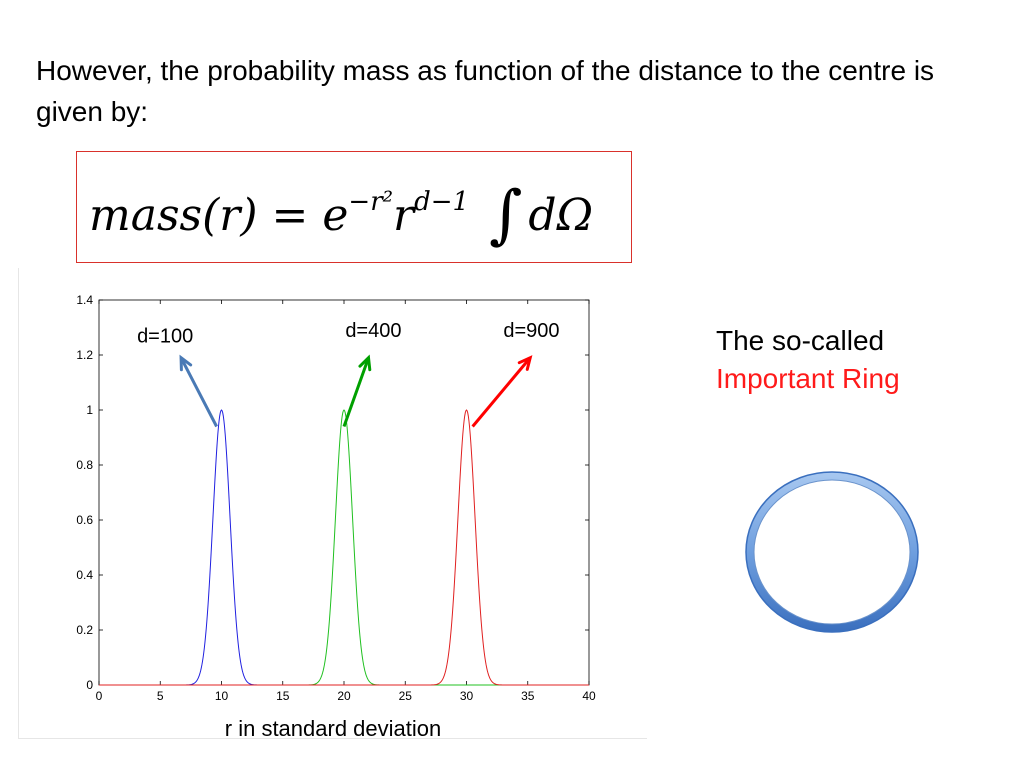 The width and height of the screenshot is (1024, 768). Describe the element at coordinates (371, 202) in the screenshot. I see `formula-exp-e: −r²` at that location.